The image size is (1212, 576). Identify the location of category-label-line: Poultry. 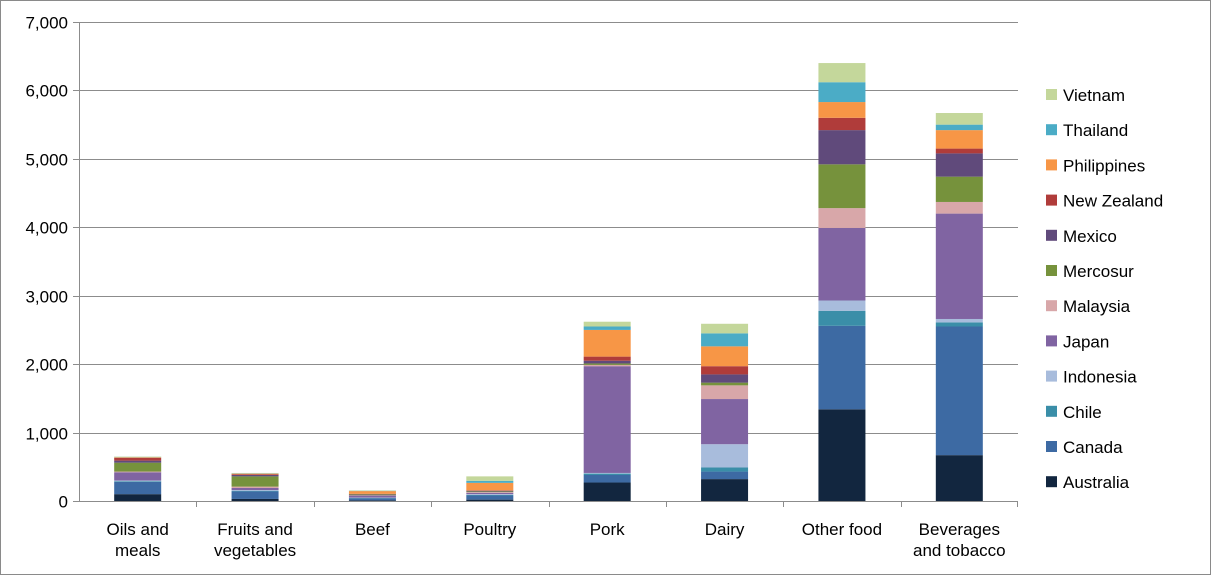
(489, 529).